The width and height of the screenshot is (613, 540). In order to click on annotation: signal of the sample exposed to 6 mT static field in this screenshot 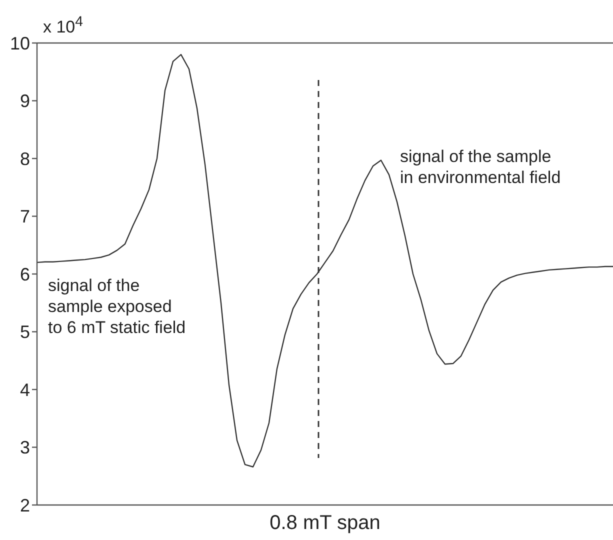, I will do `click(117, 306)`.